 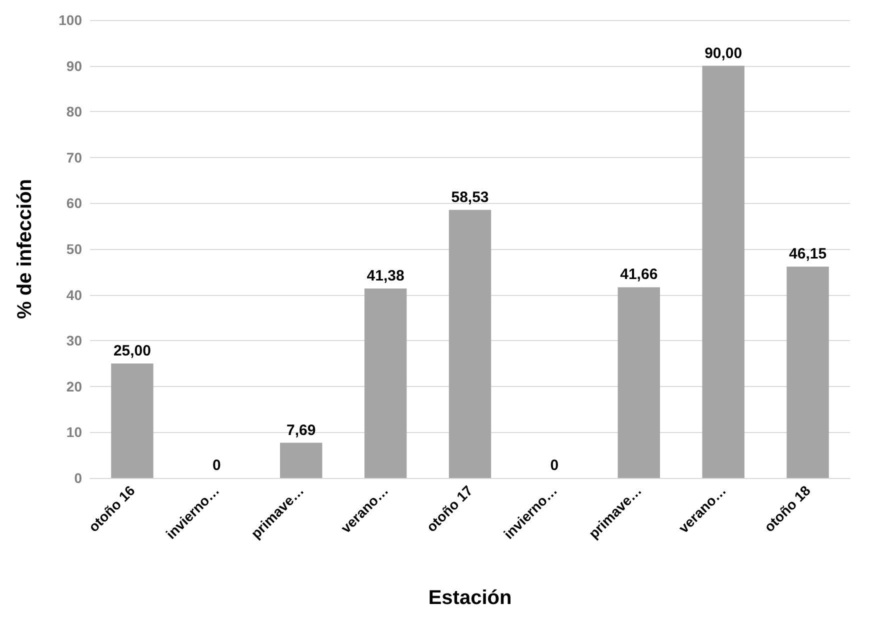 I want to click on y-tick-label: 90, so click(x=74, y=66).